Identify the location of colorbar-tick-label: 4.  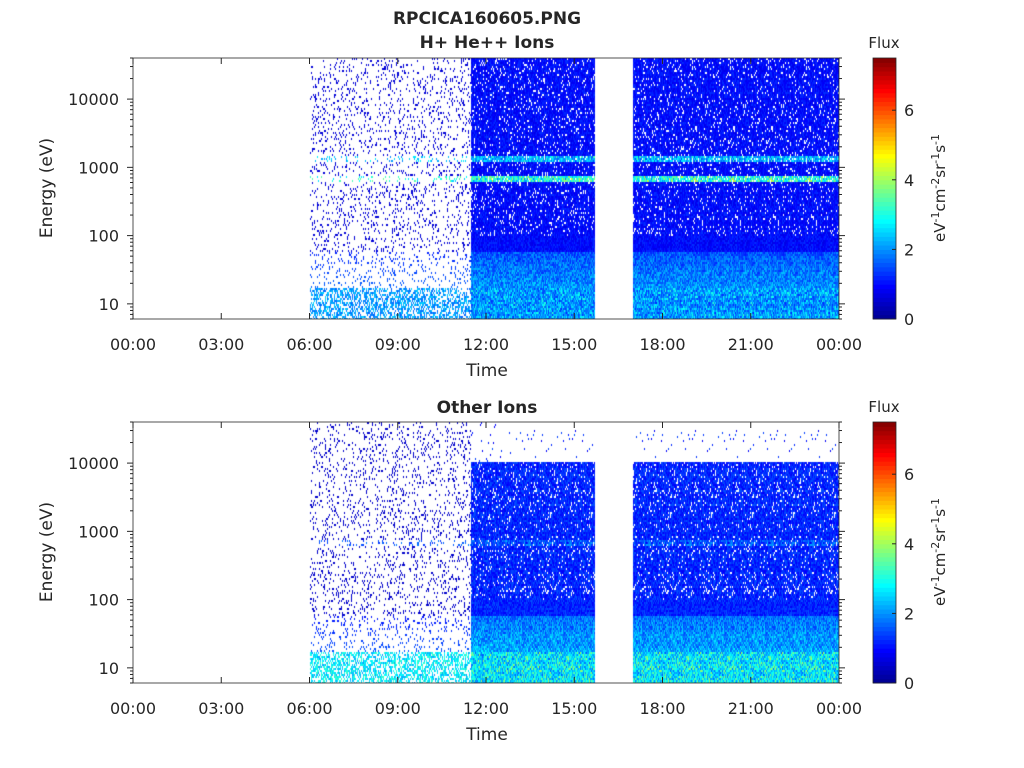
(909, 180).